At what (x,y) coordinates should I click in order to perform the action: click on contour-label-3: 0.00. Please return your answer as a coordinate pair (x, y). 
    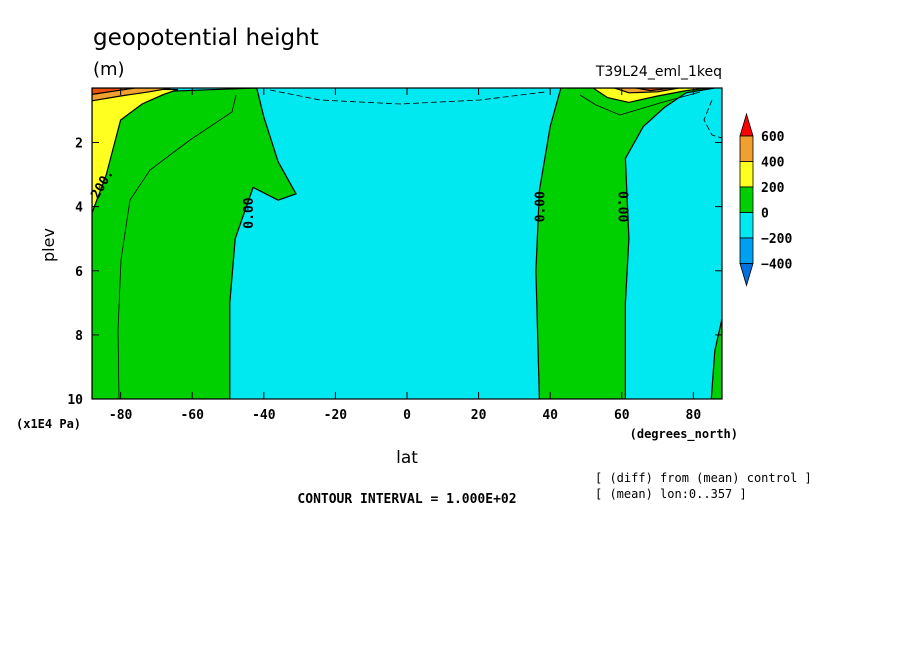
    Looking at the image, I should click on (621, 206).